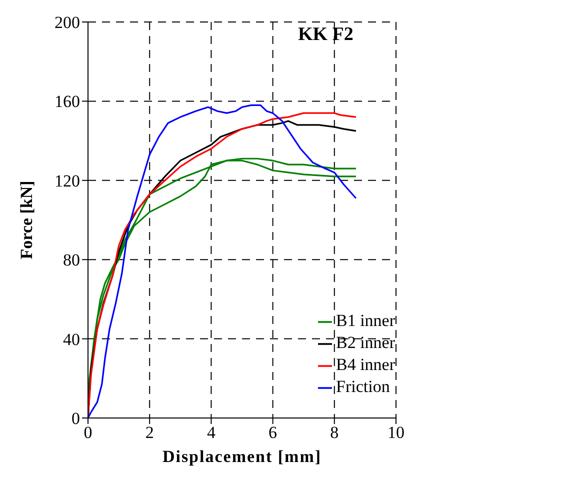  Describe the element at coordinates (366, 342) in the screenshot. I see `legend-label: B2 inner` at that location.